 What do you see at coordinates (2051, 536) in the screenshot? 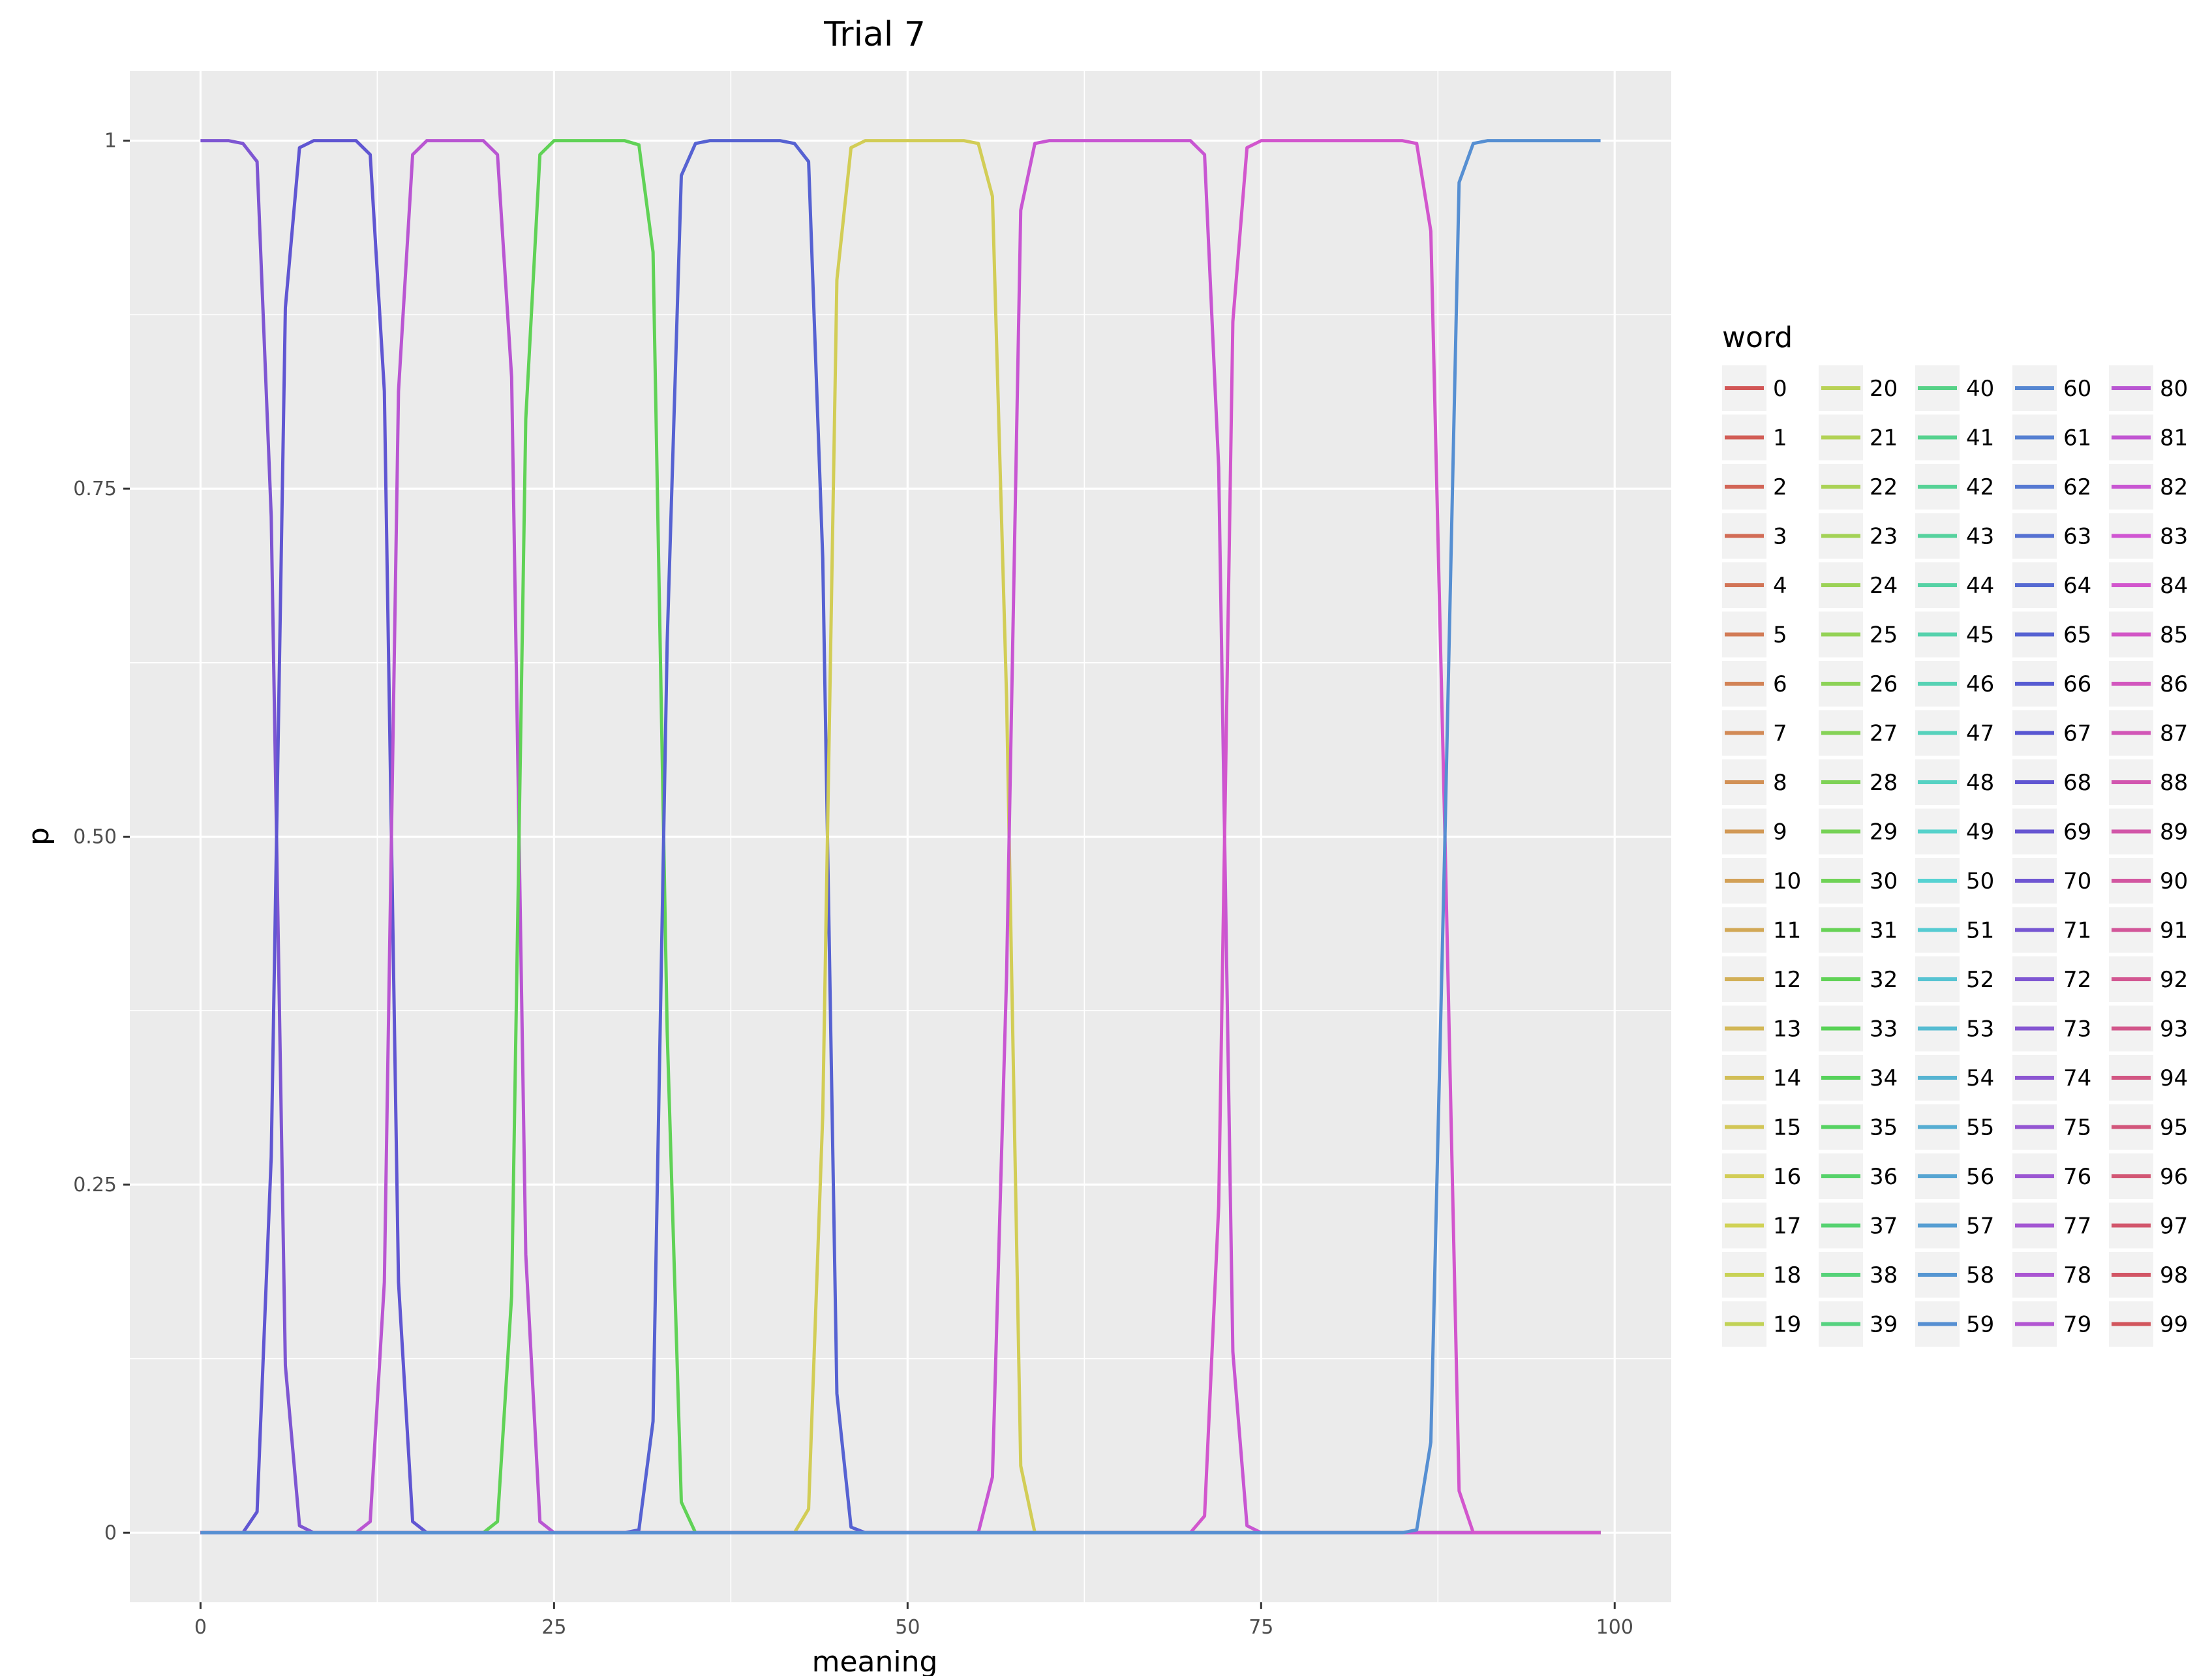
I see `legend-item: 63` at bounding box center [2051, 536].